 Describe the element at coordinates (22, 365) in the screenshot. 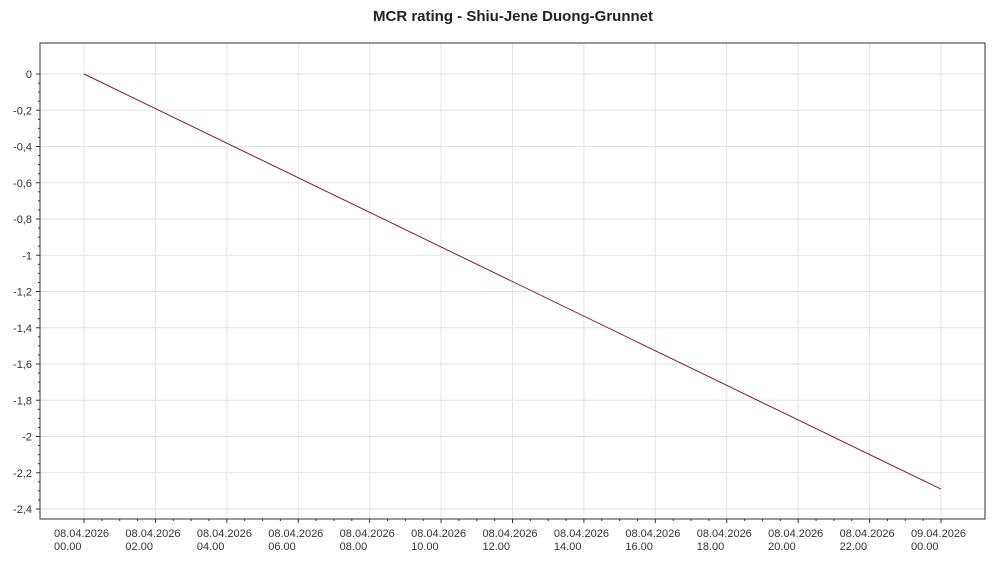

I see `y-tick-label: -1,6` at that location.